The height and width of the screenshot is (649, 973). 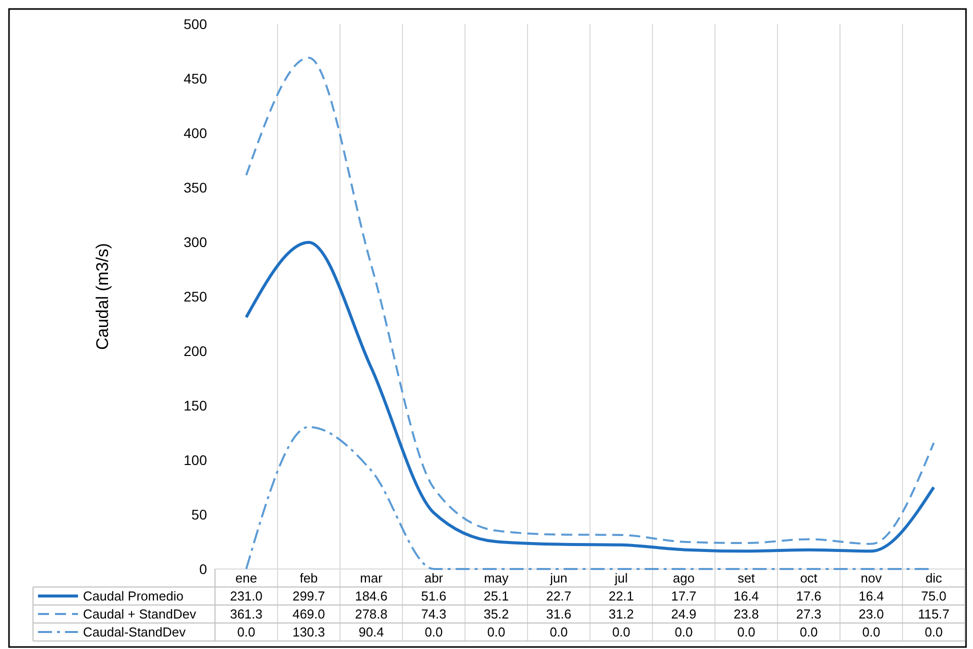 What do you see at coordinates (496, 596) in the screenshot?
I see `data-label: 25.1` at bounding box center [496, 596].